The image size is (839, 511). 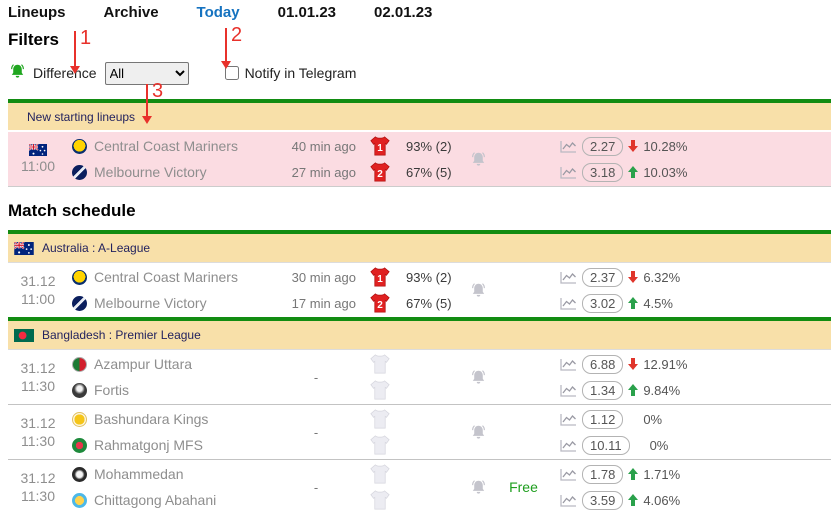 What do you see at coordinates (323, 277) in the screenshot?
I see `lineup-ago-home: 30 min ago` at bounding box center [323, 277].